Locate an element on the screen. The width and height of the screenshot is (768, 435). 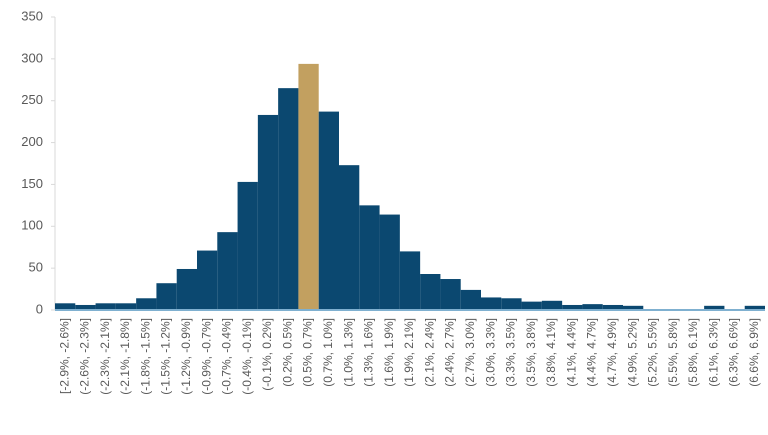
x-tick-label: (-1.8%, -1.5%] is located at coordinates (145, 356).